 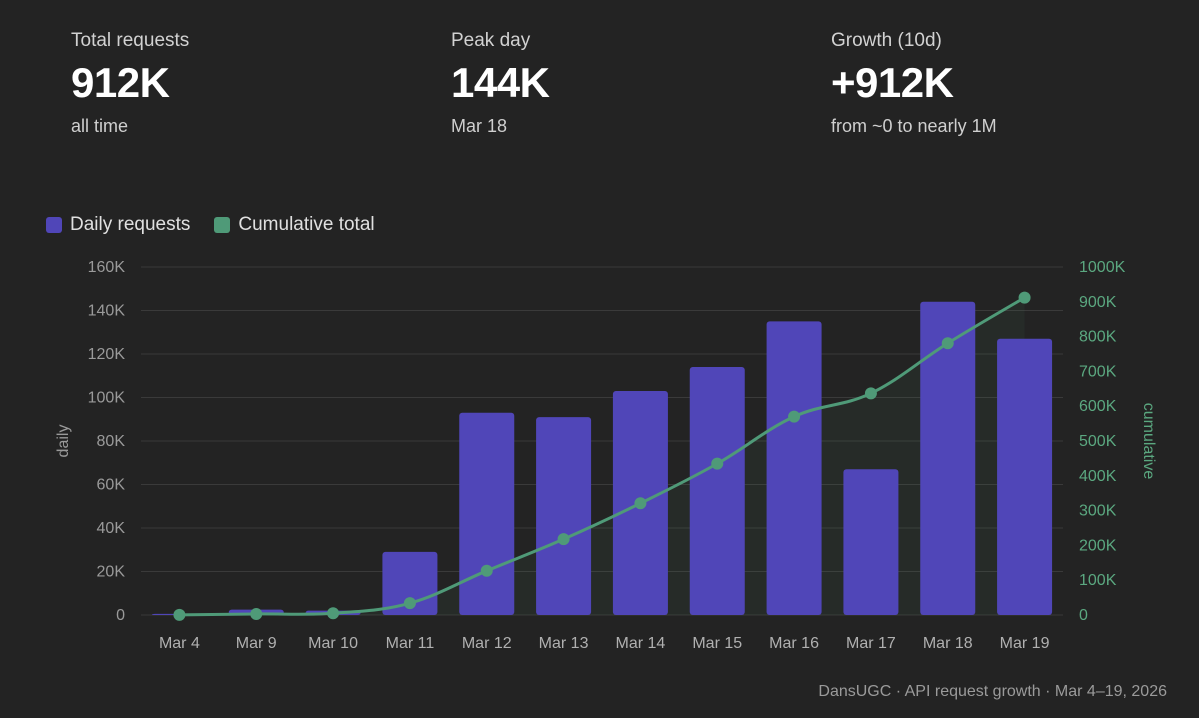 What do you see at coordinates (717, 643) in the screenshot?
I see `x-tick-label: Mar 15` at bounding box center [717, 643].